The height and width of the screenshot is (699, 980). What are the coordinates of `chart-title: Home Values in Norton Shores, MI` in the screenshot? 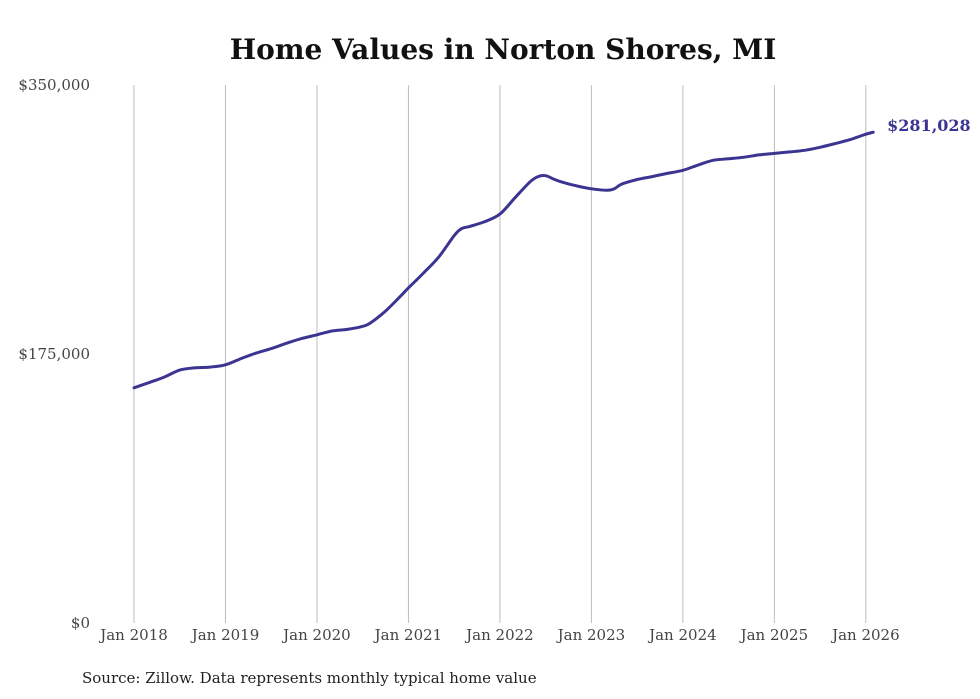 It's located at (503, 49).